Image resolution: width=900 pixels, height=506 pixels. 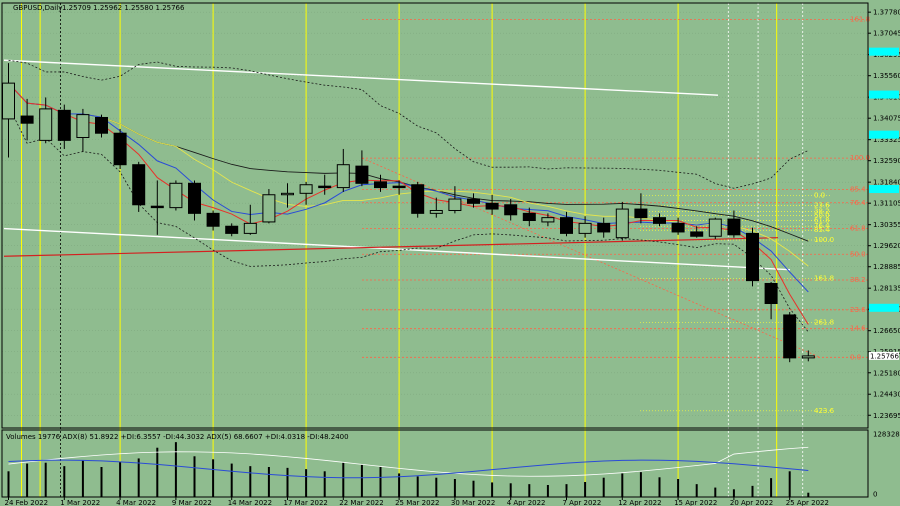 I want to click on date-tick-label: 14 Mar 2022, so click(x=250, y=502).